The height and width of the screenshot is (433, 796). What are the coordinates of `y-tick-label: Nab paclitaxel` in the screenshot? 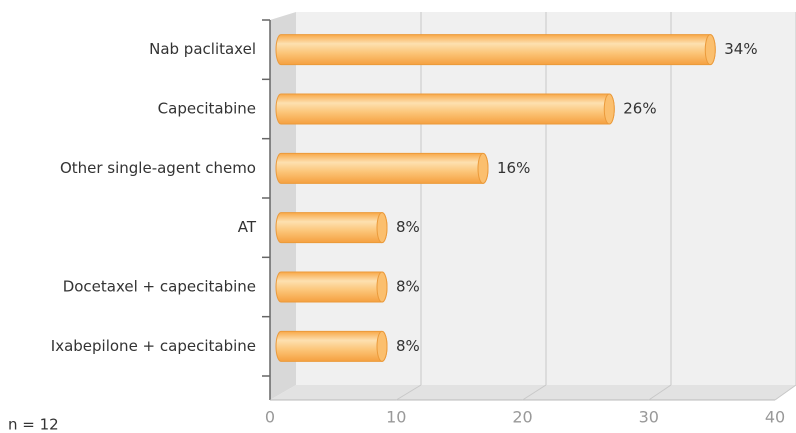 It's located at (202, 49).